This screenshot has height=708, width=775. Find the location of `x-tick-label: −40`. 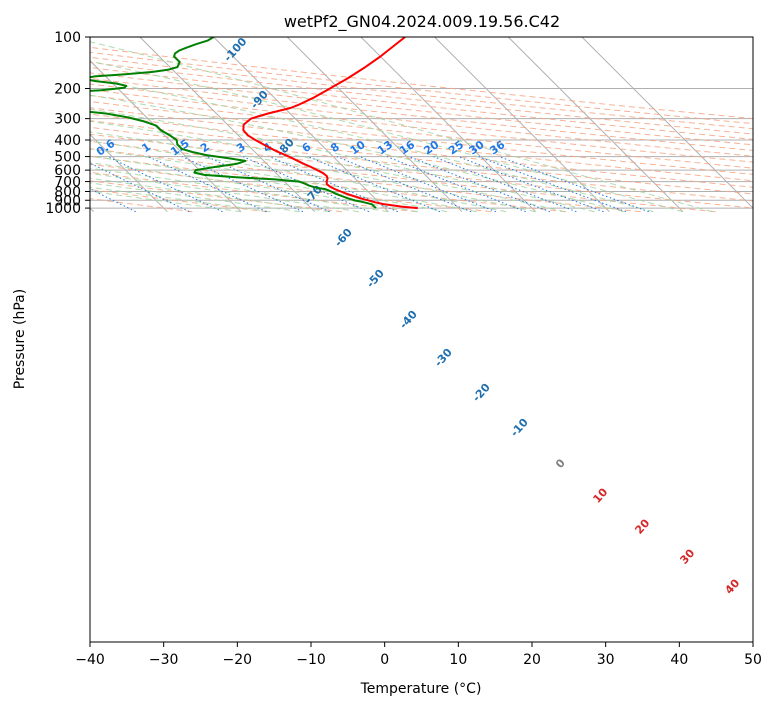

x-tick-label: −40 is located at coordinates (90, 660).